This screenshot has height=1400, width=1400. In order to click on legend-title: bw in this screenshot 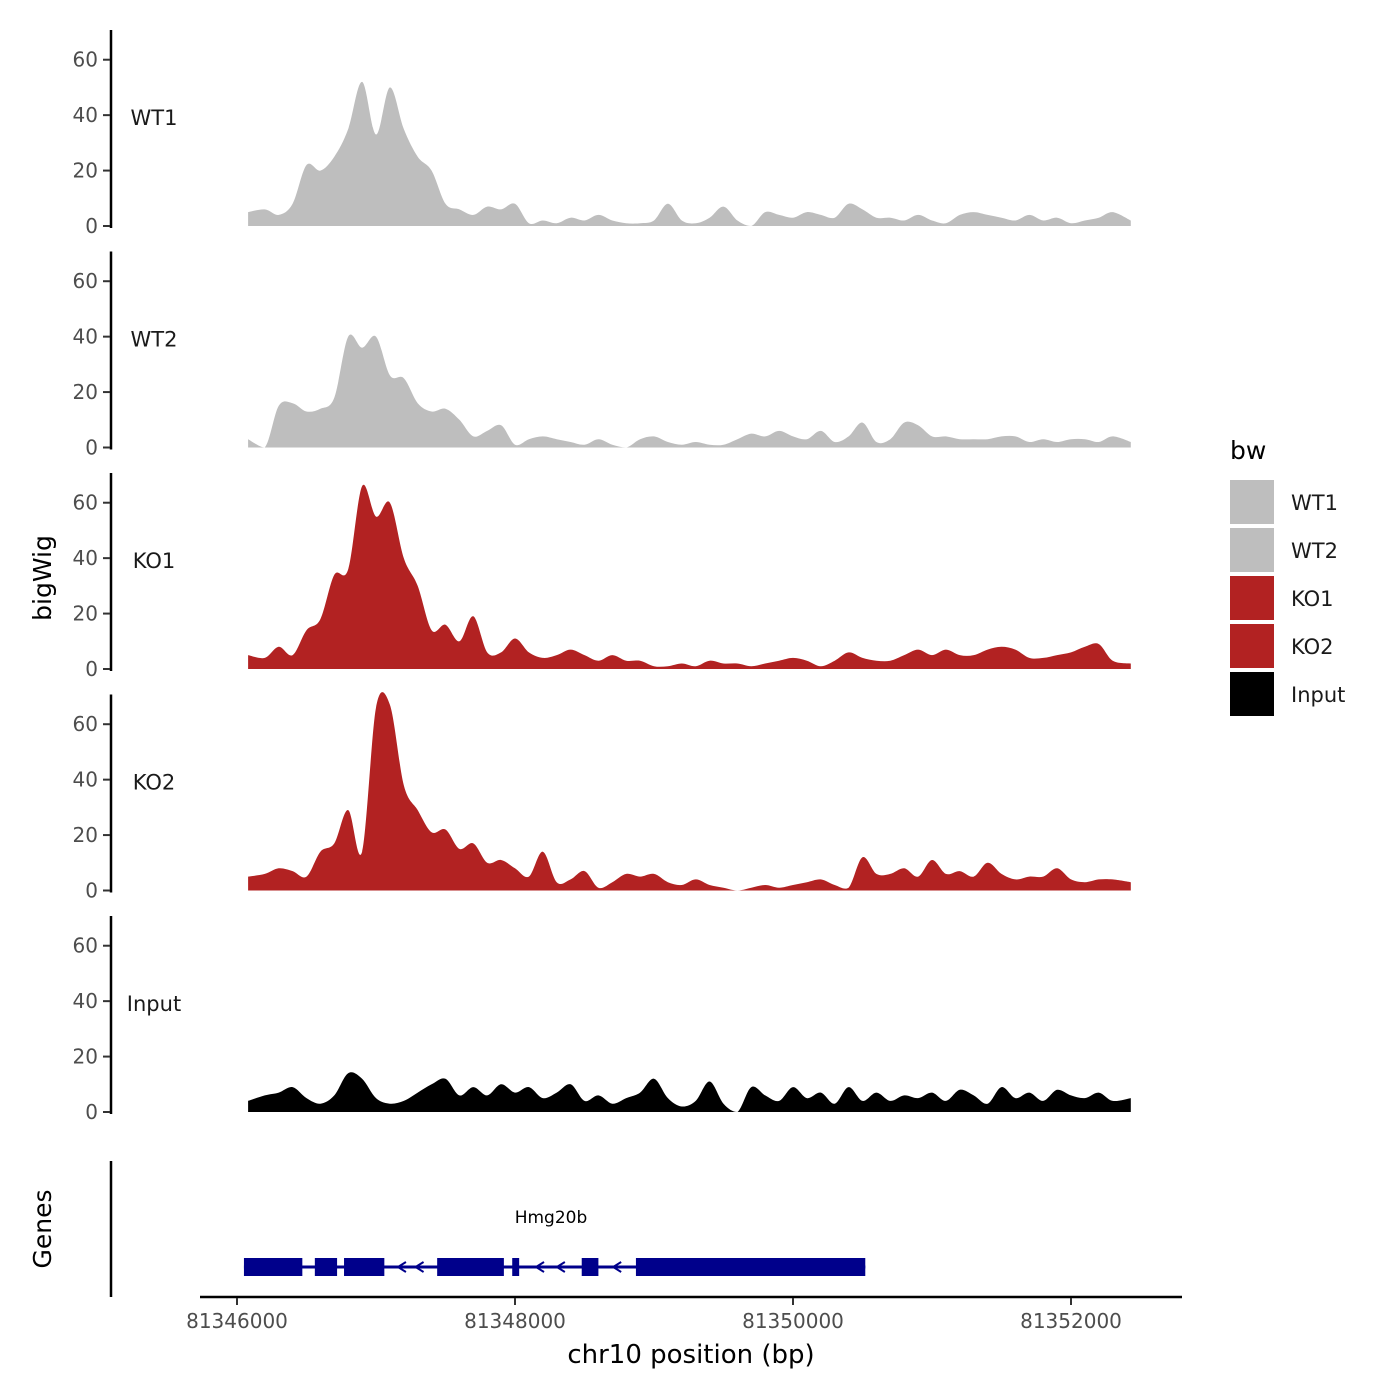, I will do `click(1248, 450)`.